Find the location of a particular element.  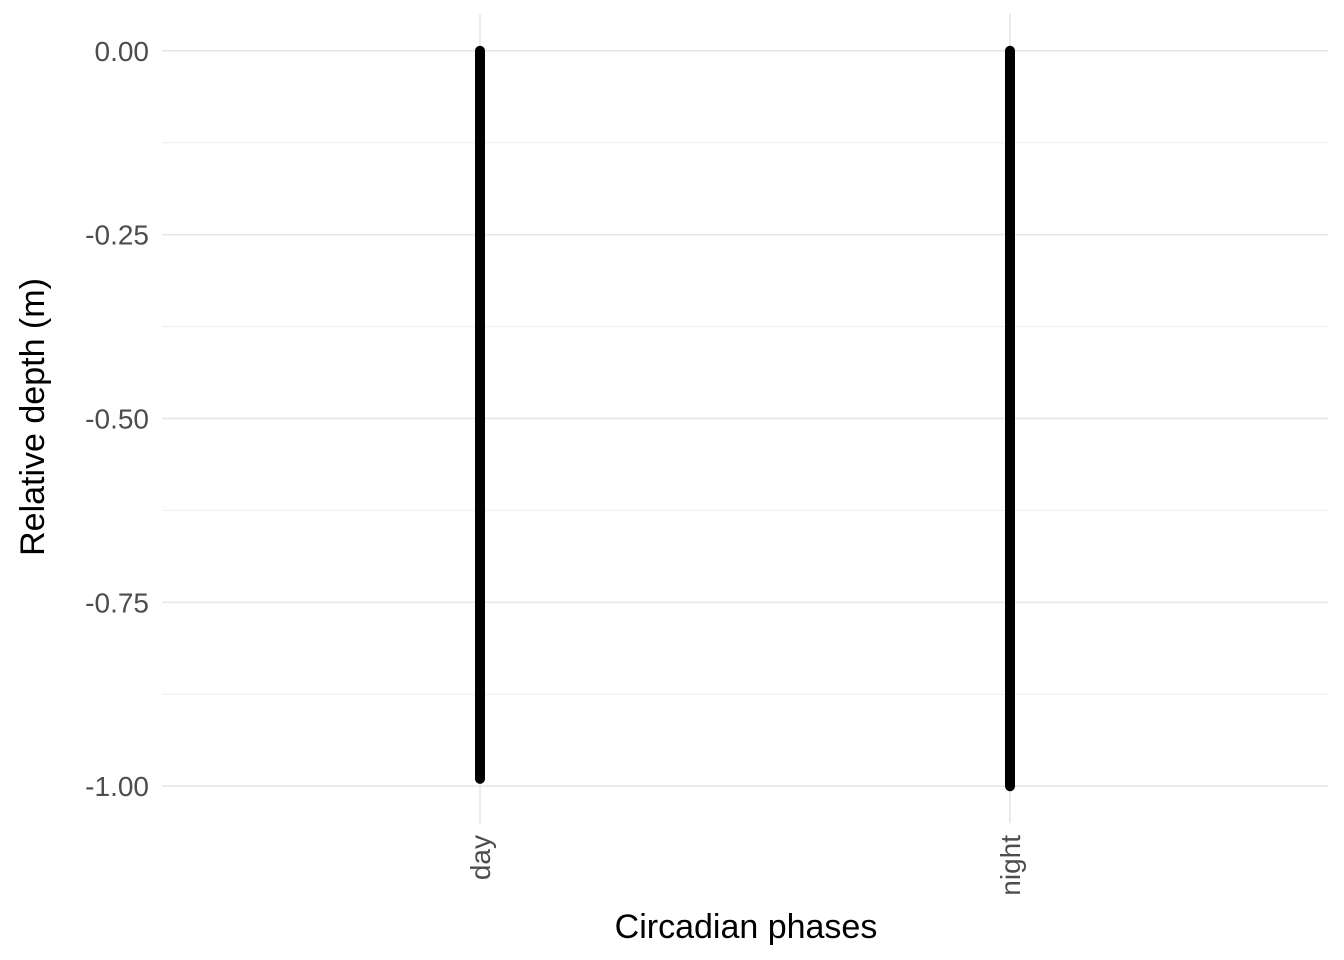

x-tick-label: day is located at coordinates (480, 857).